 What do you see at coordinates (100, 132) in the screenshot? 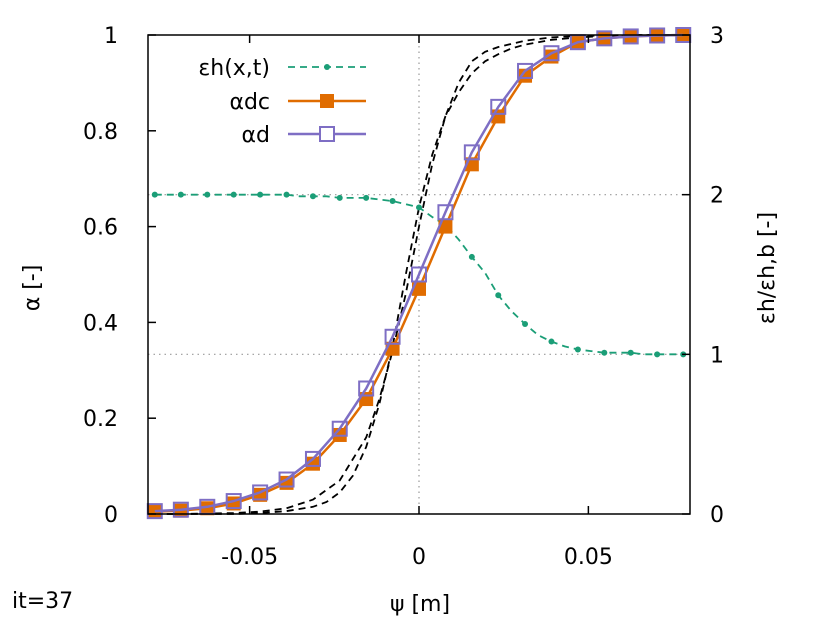
I see `y-tick-label: 0.8` at bounding box center [100, 132].